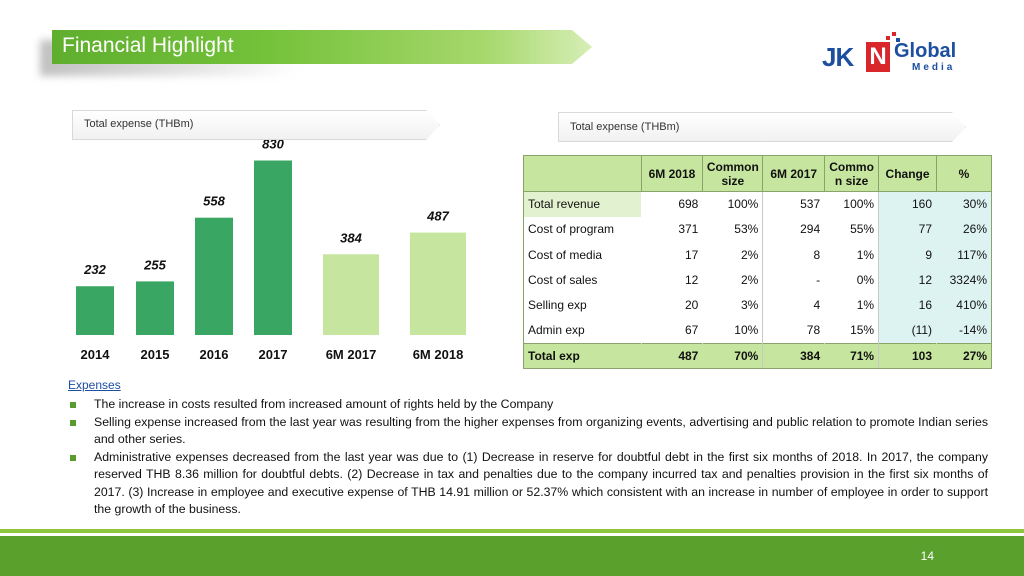 This screenshot has width=1024, height=576. I want to click on category-label: 2016, so click(214, 354).